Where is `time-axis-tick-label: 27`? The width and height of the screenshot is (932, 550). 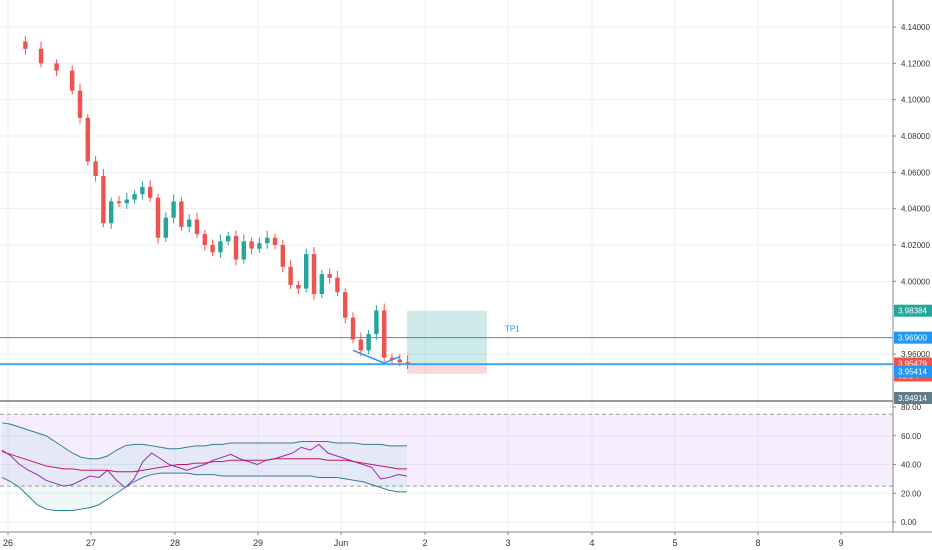 time-axis-tick-label: 27 is located at coordinates (91, 543).